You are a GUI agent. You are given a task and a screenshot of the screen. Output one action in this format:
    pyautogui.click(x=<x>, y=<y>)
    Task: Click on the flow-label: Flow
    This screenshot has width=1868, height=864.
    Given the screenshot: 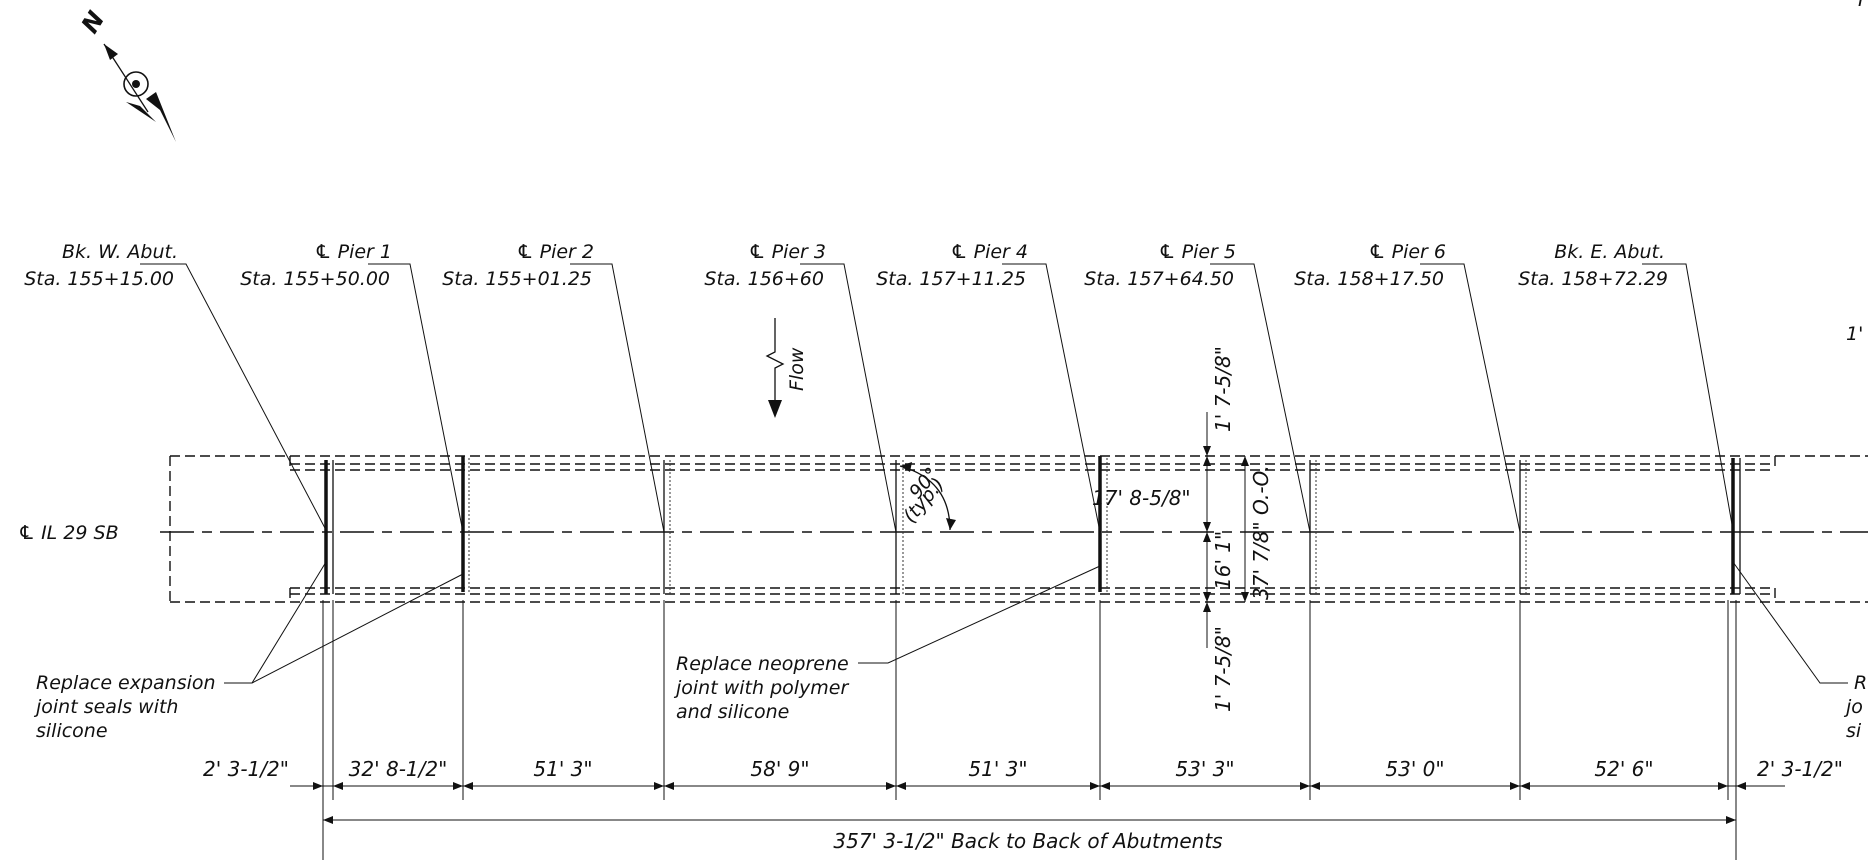 What is the action you would take?
    pyautogui.click(x=797, y=369)
    